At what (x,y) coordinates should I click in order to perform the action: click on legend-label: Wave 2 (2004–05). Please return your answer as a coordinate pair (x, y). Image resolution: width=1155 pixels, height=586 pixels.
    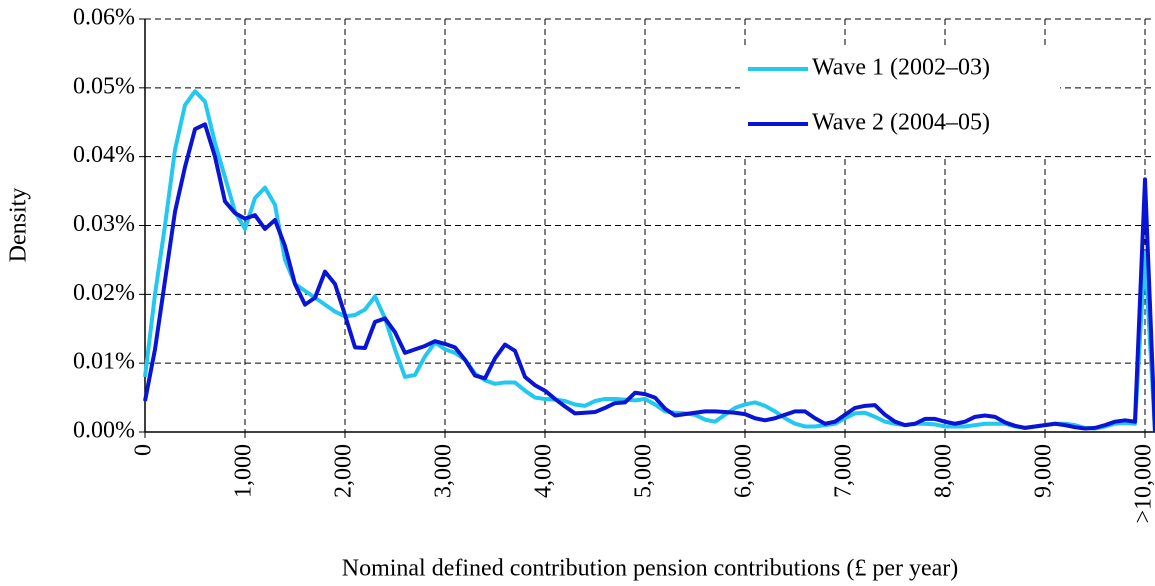
    Looking at the image, I should click on (901, 123).